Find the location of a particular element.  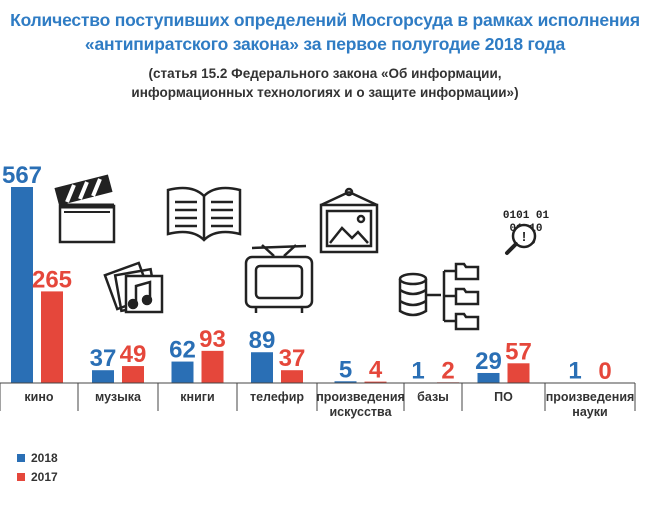

binary-search-icon: 0101 01 01 10 1 0 ! is located at coordinates (526, 232).